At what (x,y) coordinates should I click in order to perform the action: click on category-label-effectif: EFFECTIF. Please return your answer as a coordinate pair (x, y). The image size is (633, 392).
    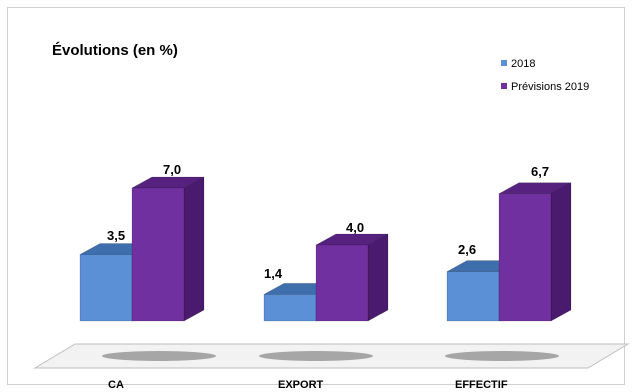
    Looking at the image, I should click on (481, 385).